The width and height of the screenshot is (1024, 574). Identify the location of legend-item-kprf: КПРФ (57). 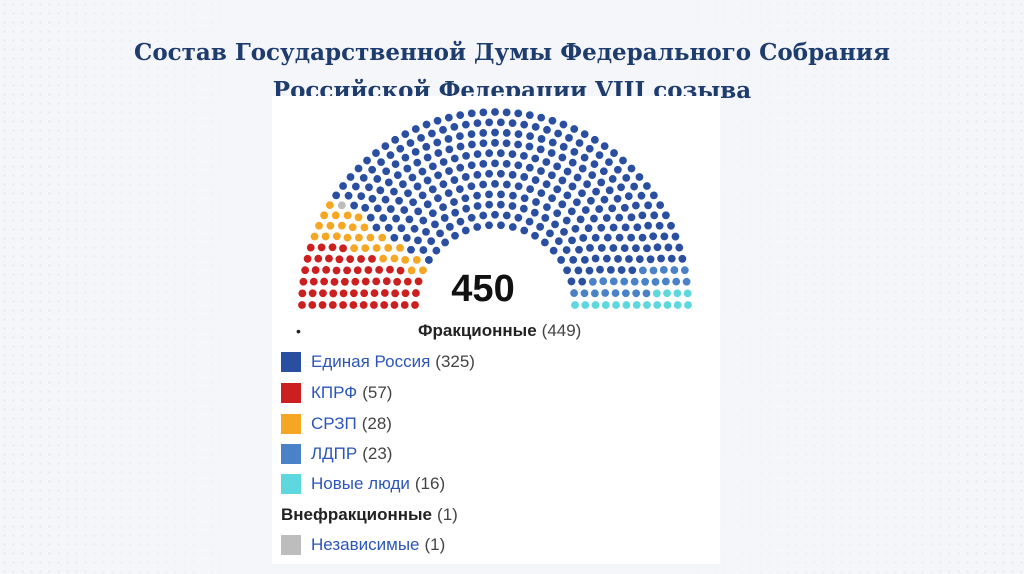
(336, 393).